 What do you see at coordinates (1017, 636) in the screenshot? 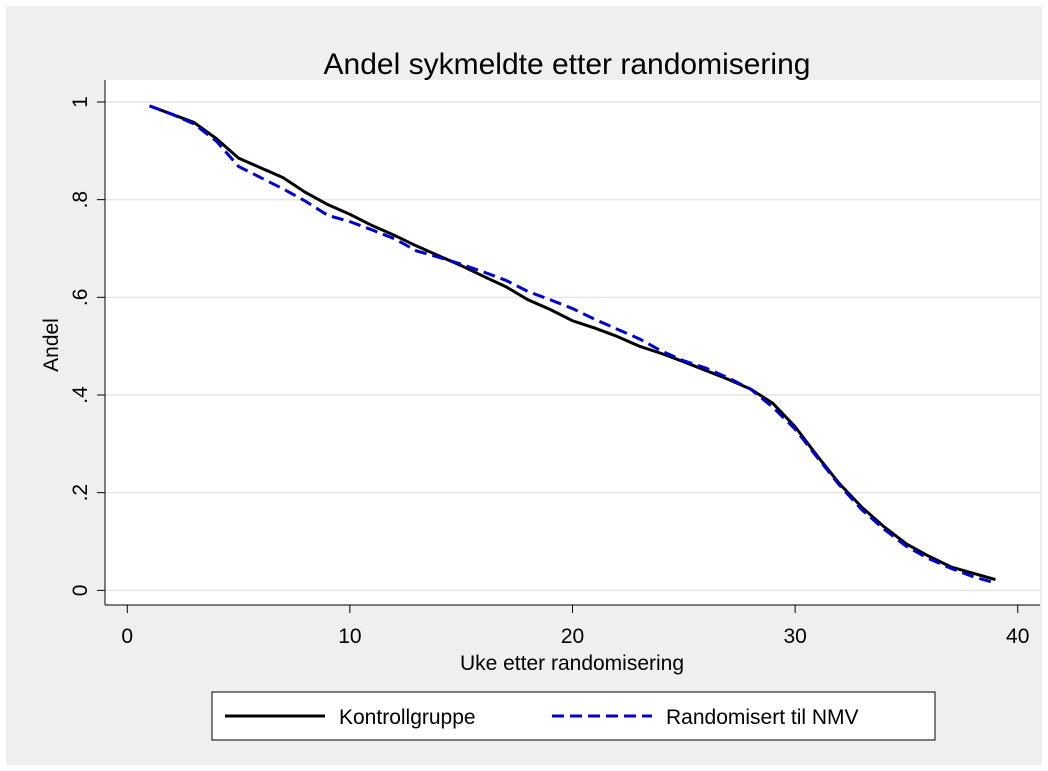
I see `x-tick-label: 40` at bounding box center [1017, 636].